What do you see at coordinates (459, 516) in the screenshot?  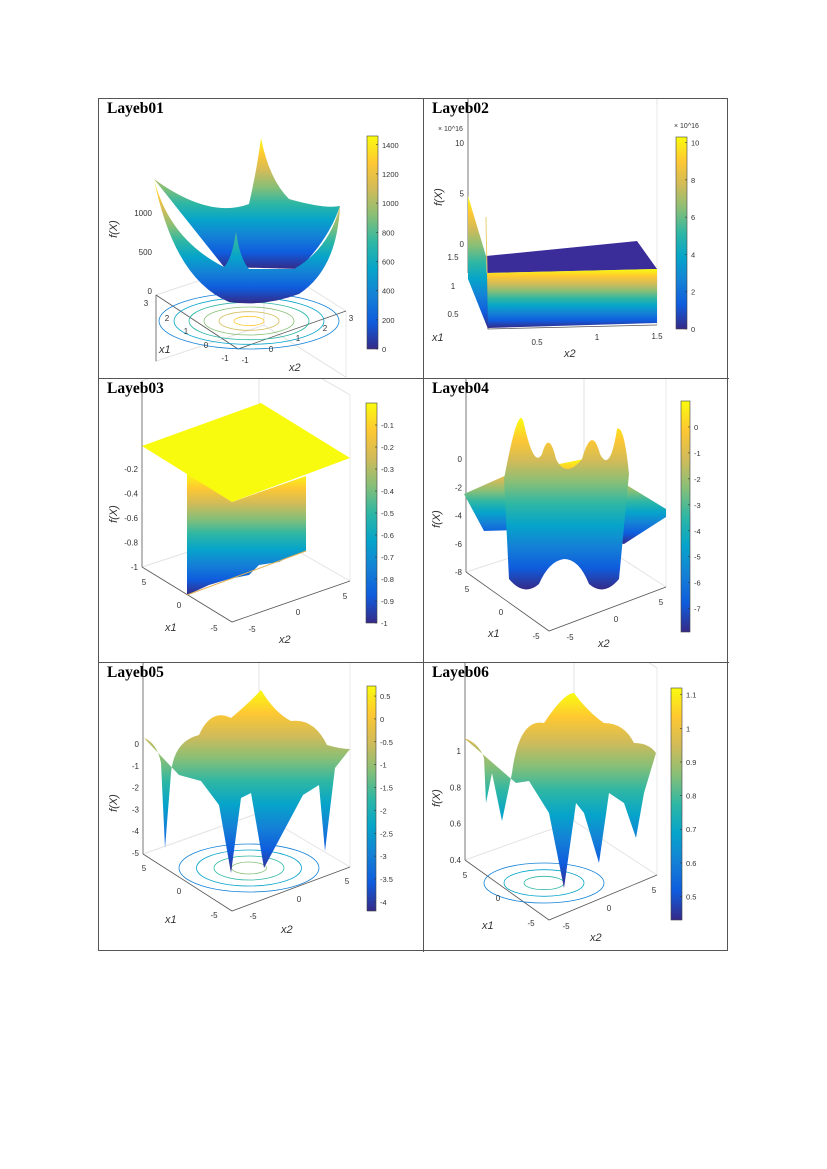 I see `z-tick-label: -4` at bounding box center [459, 516].